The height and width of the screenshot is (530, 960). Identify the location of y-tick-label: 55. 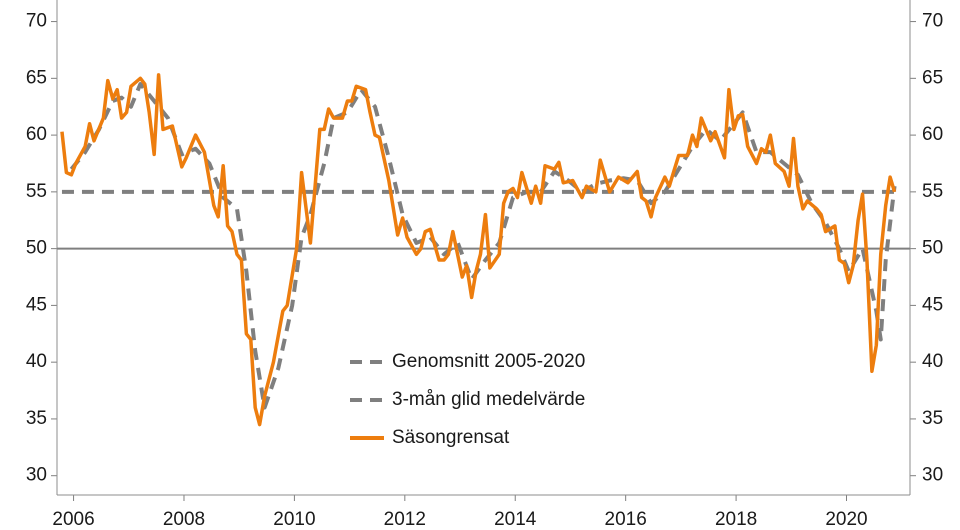
(36, 191).